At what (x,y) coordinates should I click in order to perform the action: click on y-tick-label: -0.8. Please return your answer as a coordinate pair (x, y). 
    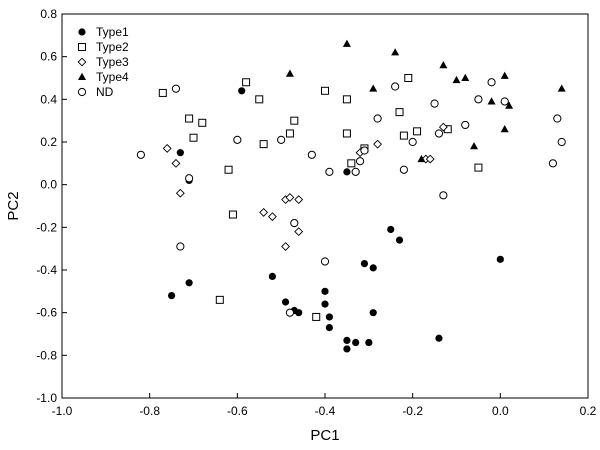
    Looking at the image, I should click on (46, 355).